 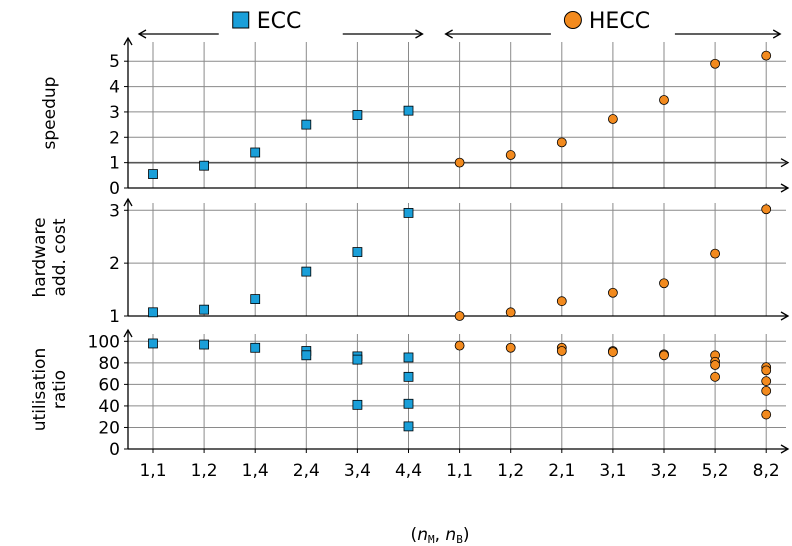 I want to click on panel-2-ytick-label-3: 3, so click(x=114, y=211).